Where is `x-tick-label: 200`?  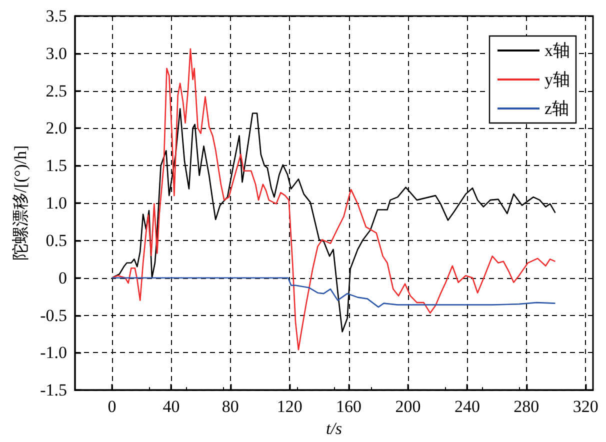
x-tick-label: 200 is located at coordinates (408, 406).